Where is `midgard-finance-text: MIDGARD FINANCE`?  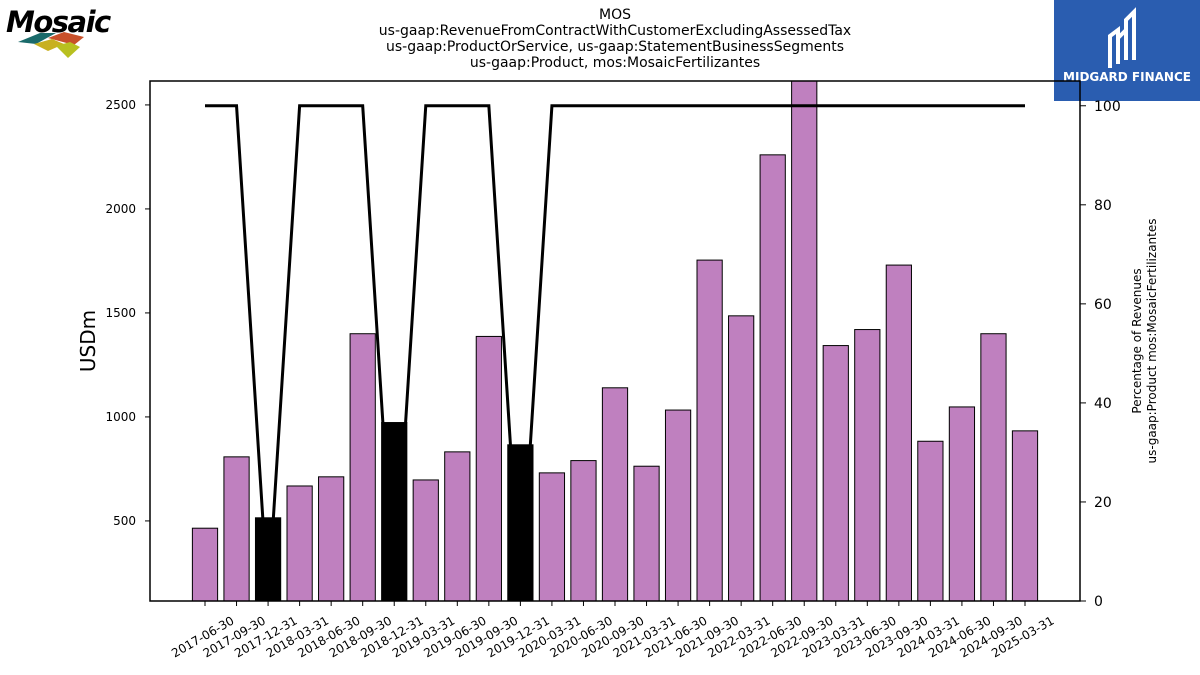 midgard-finance-text: MIDGARD FINANCE is located at coordinates (1127, 77).